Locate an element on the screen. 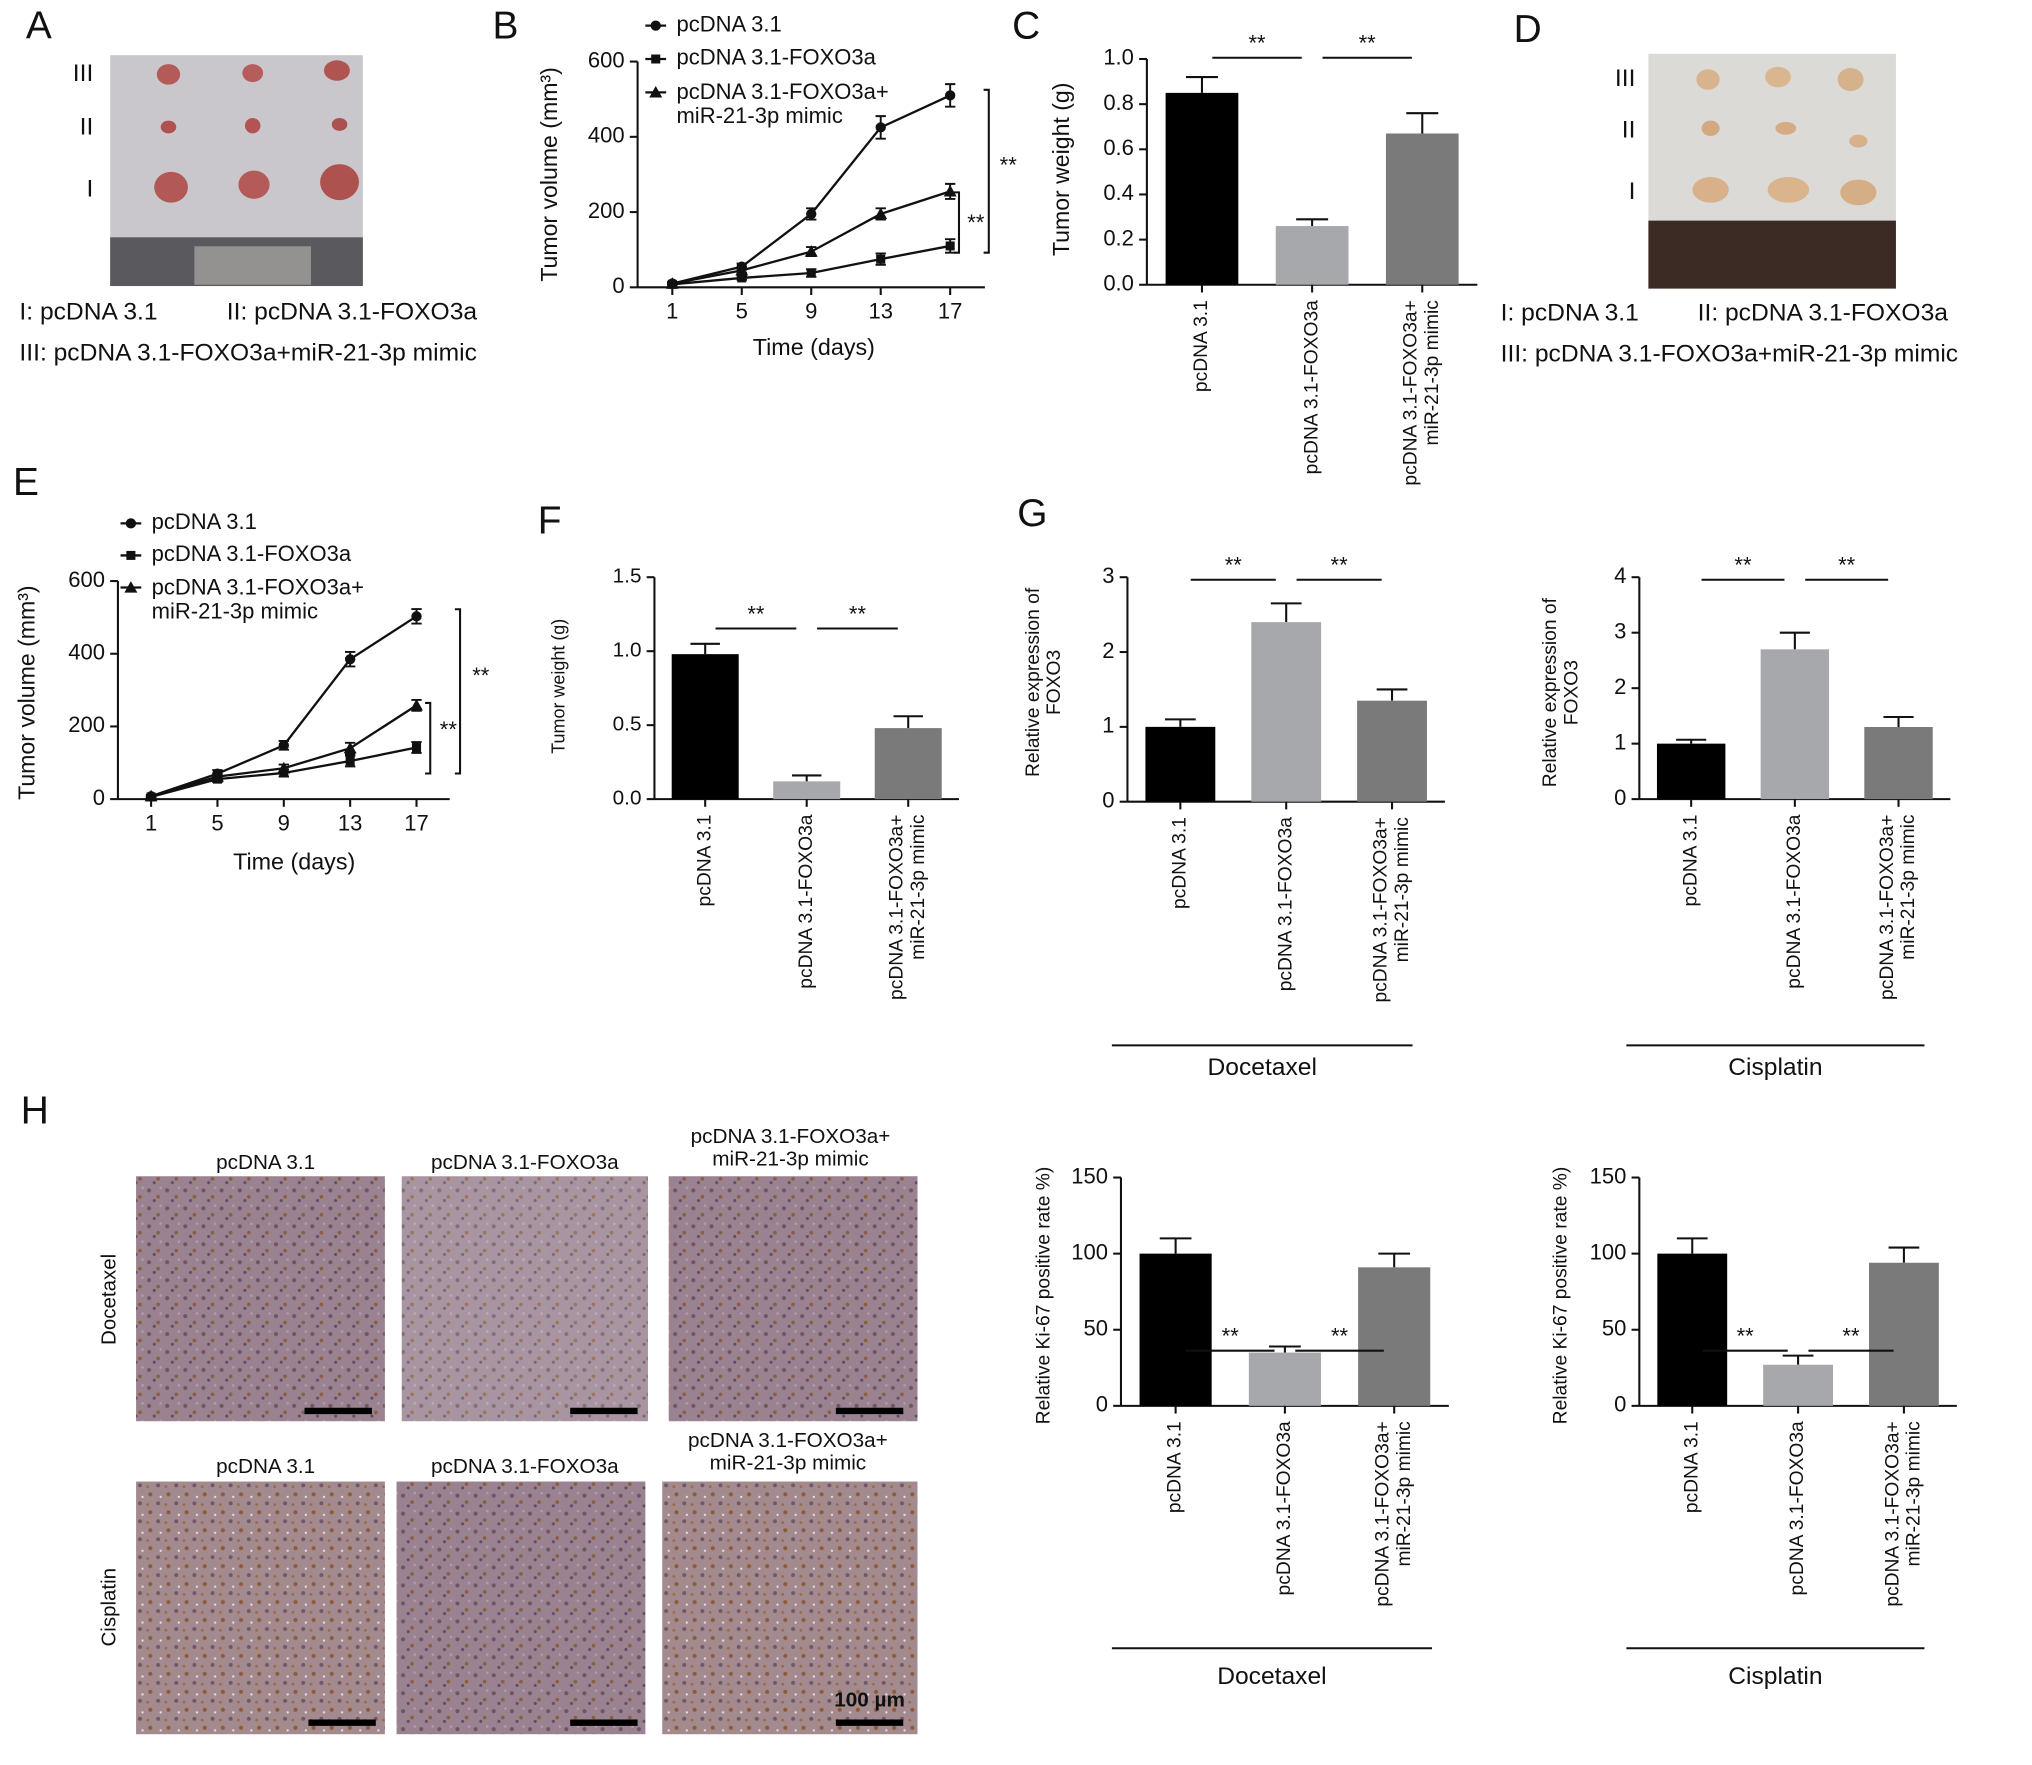  row-label: II is located at coordinates (87, 127).